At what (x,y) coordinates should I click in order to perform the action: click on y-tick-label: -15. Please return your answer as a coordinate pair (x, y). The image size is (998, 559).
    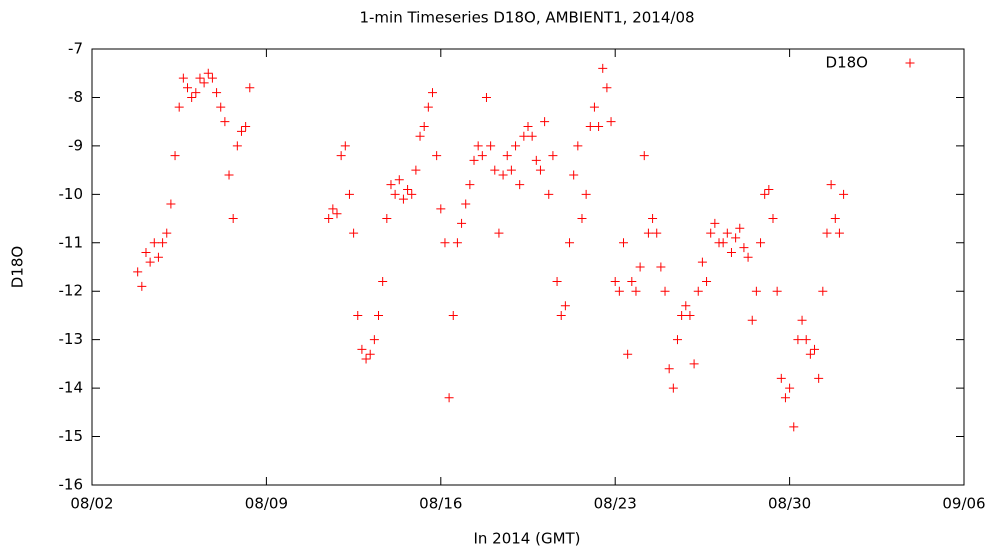
    Looking at the image, I should click on (71, 436).